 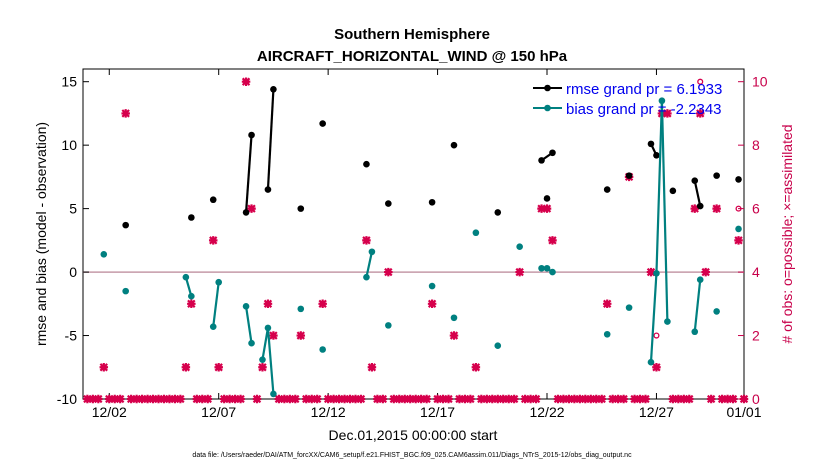 I want to click on obs-possible-marker, so click(x=656, y=335).